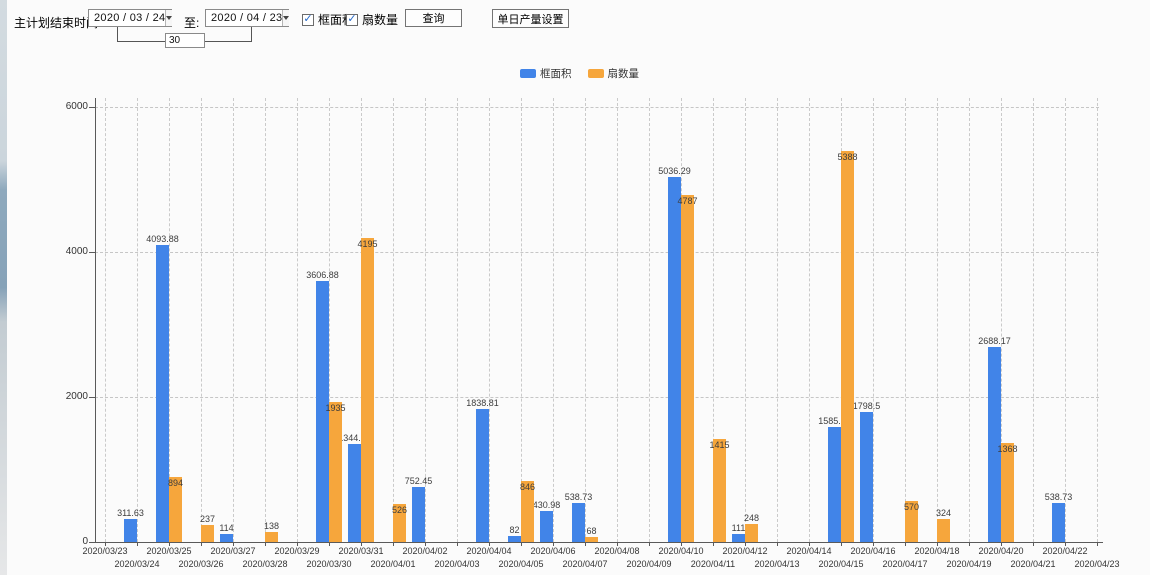 The height and width of the screenshot is (575, 1150). What do you see at coordinates (328, 19) in the screenshot?
I see `frame-area-checkbox-group: ✓ 框面积` at bounding box center [328, 19].